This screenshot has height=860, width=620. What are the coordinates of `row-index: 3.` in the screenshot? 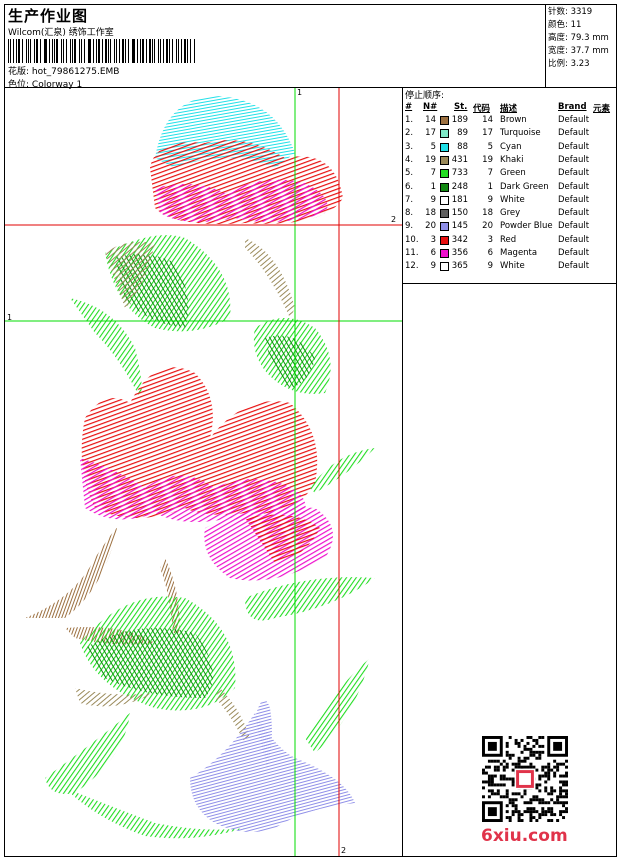 It's located at (409, 146).